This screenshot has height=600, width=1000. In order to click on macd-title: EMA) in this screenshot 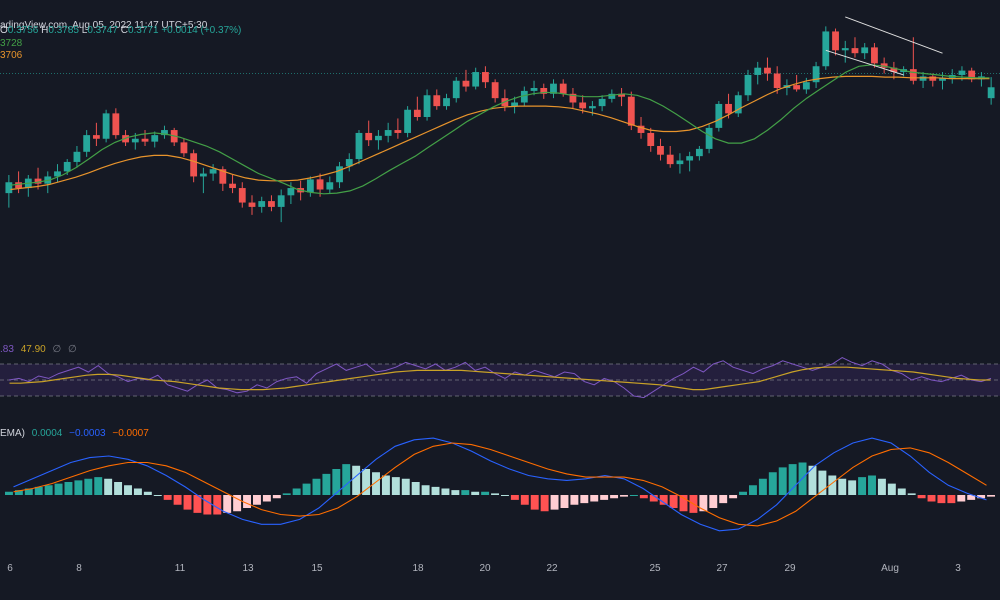, I will do `click(12, 433)`.